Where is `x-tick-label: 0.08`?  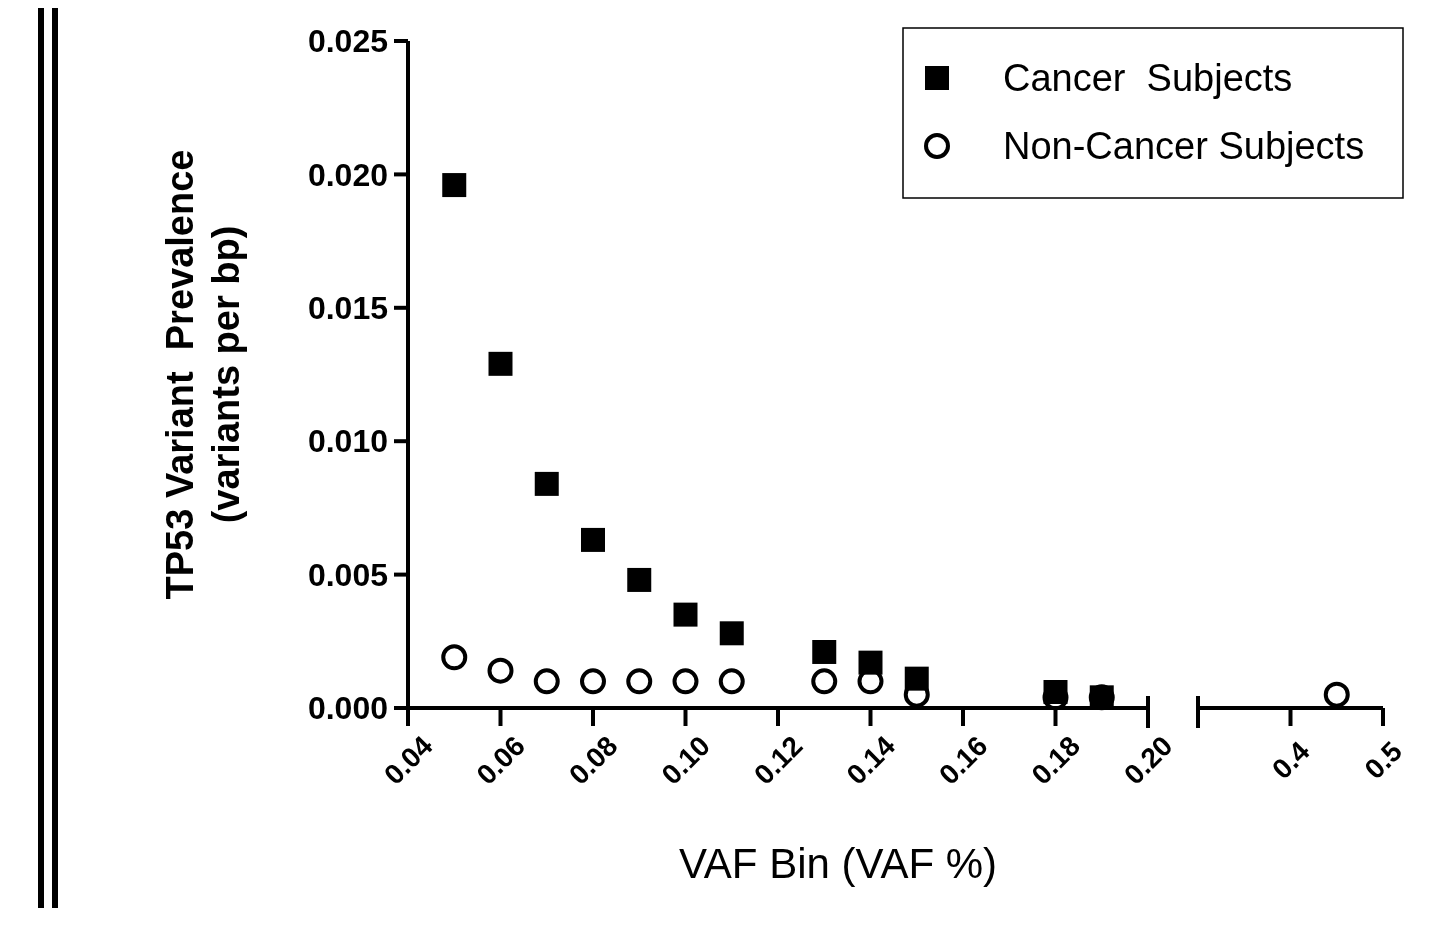
x-tick-label: 0.08 is located at coordinates (593, 760).